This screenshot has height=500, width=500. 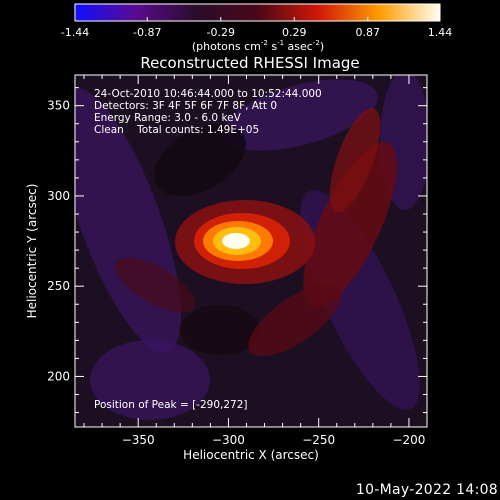 What do you see at coordinates (236, 241) in the screenshot?
I see `source-core` at bounding box center [236, 241].